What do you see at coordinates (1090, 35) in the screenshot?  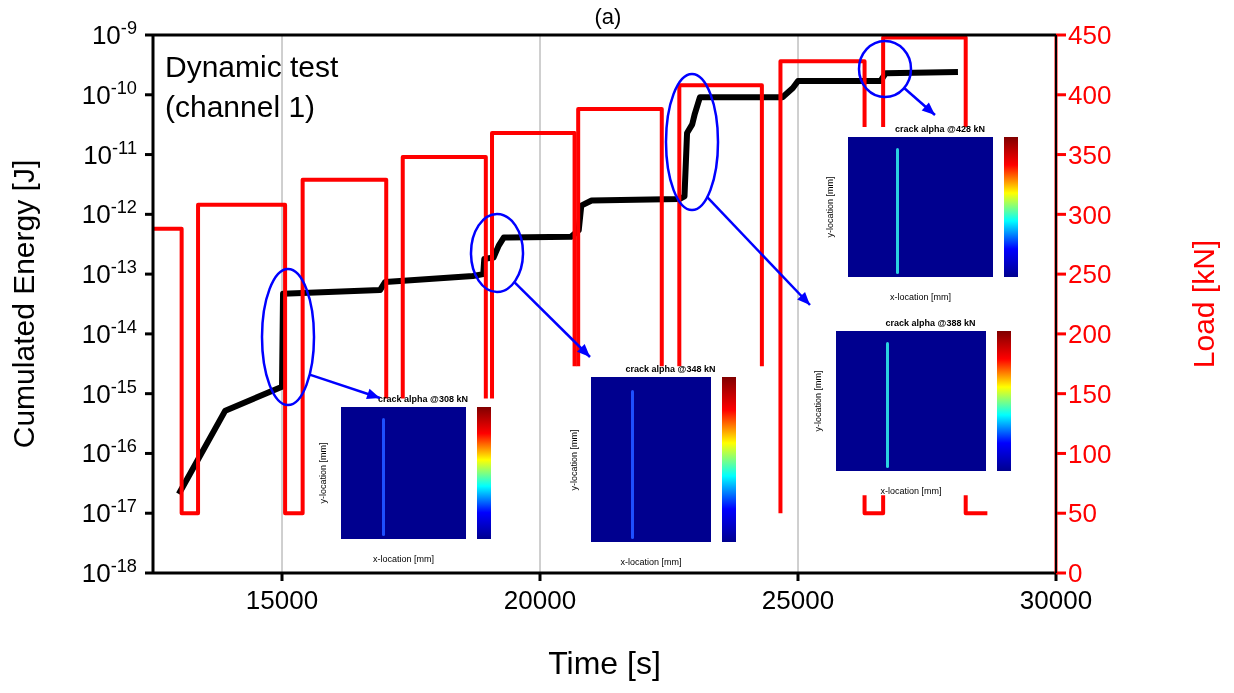 I see `y2-tick-label: 450` at bounding box center [1090, 35].